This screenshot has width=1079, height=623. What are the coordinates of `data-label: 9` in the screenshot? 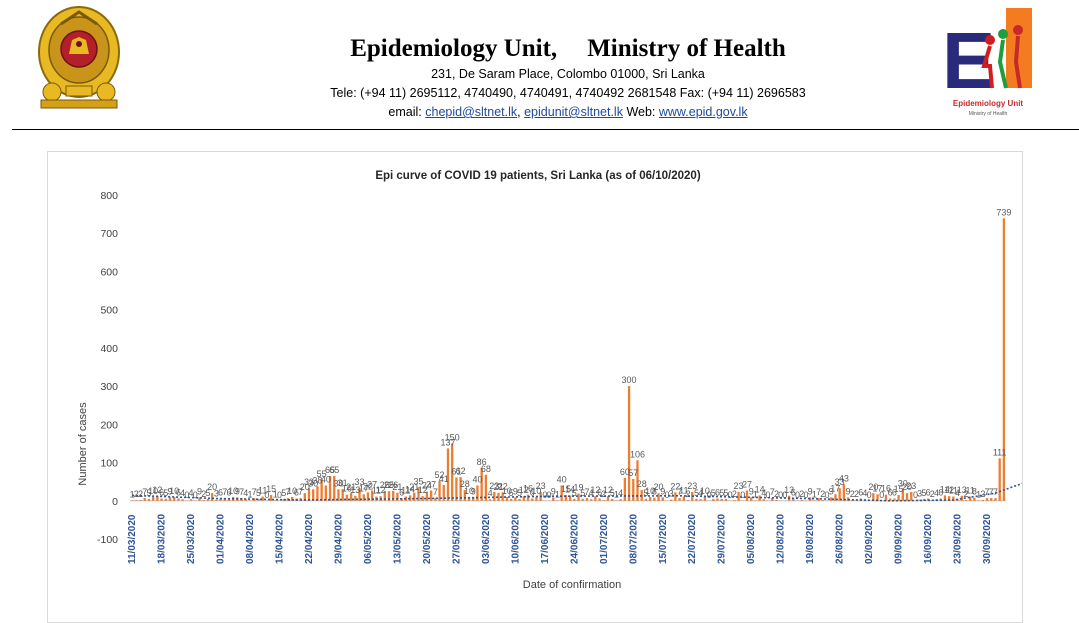 It's located at (473, 491).